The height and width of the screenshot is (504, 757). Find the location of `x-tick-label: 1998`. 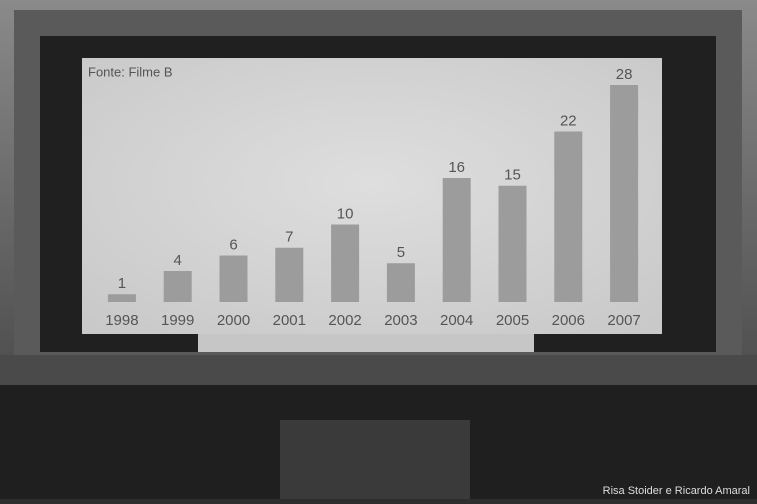

x-tick-label: 1998 is located at coordinates (121, 320).